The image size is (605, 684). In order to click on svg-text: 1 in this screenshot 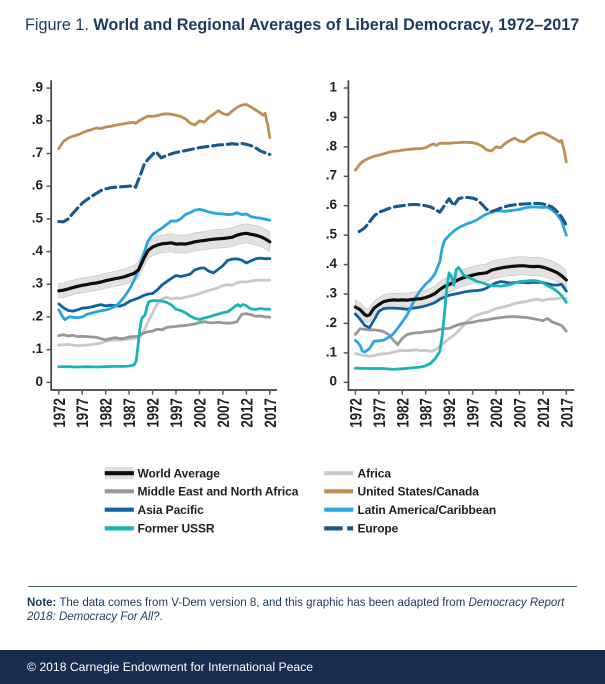, I will do `click(333, 86)`.